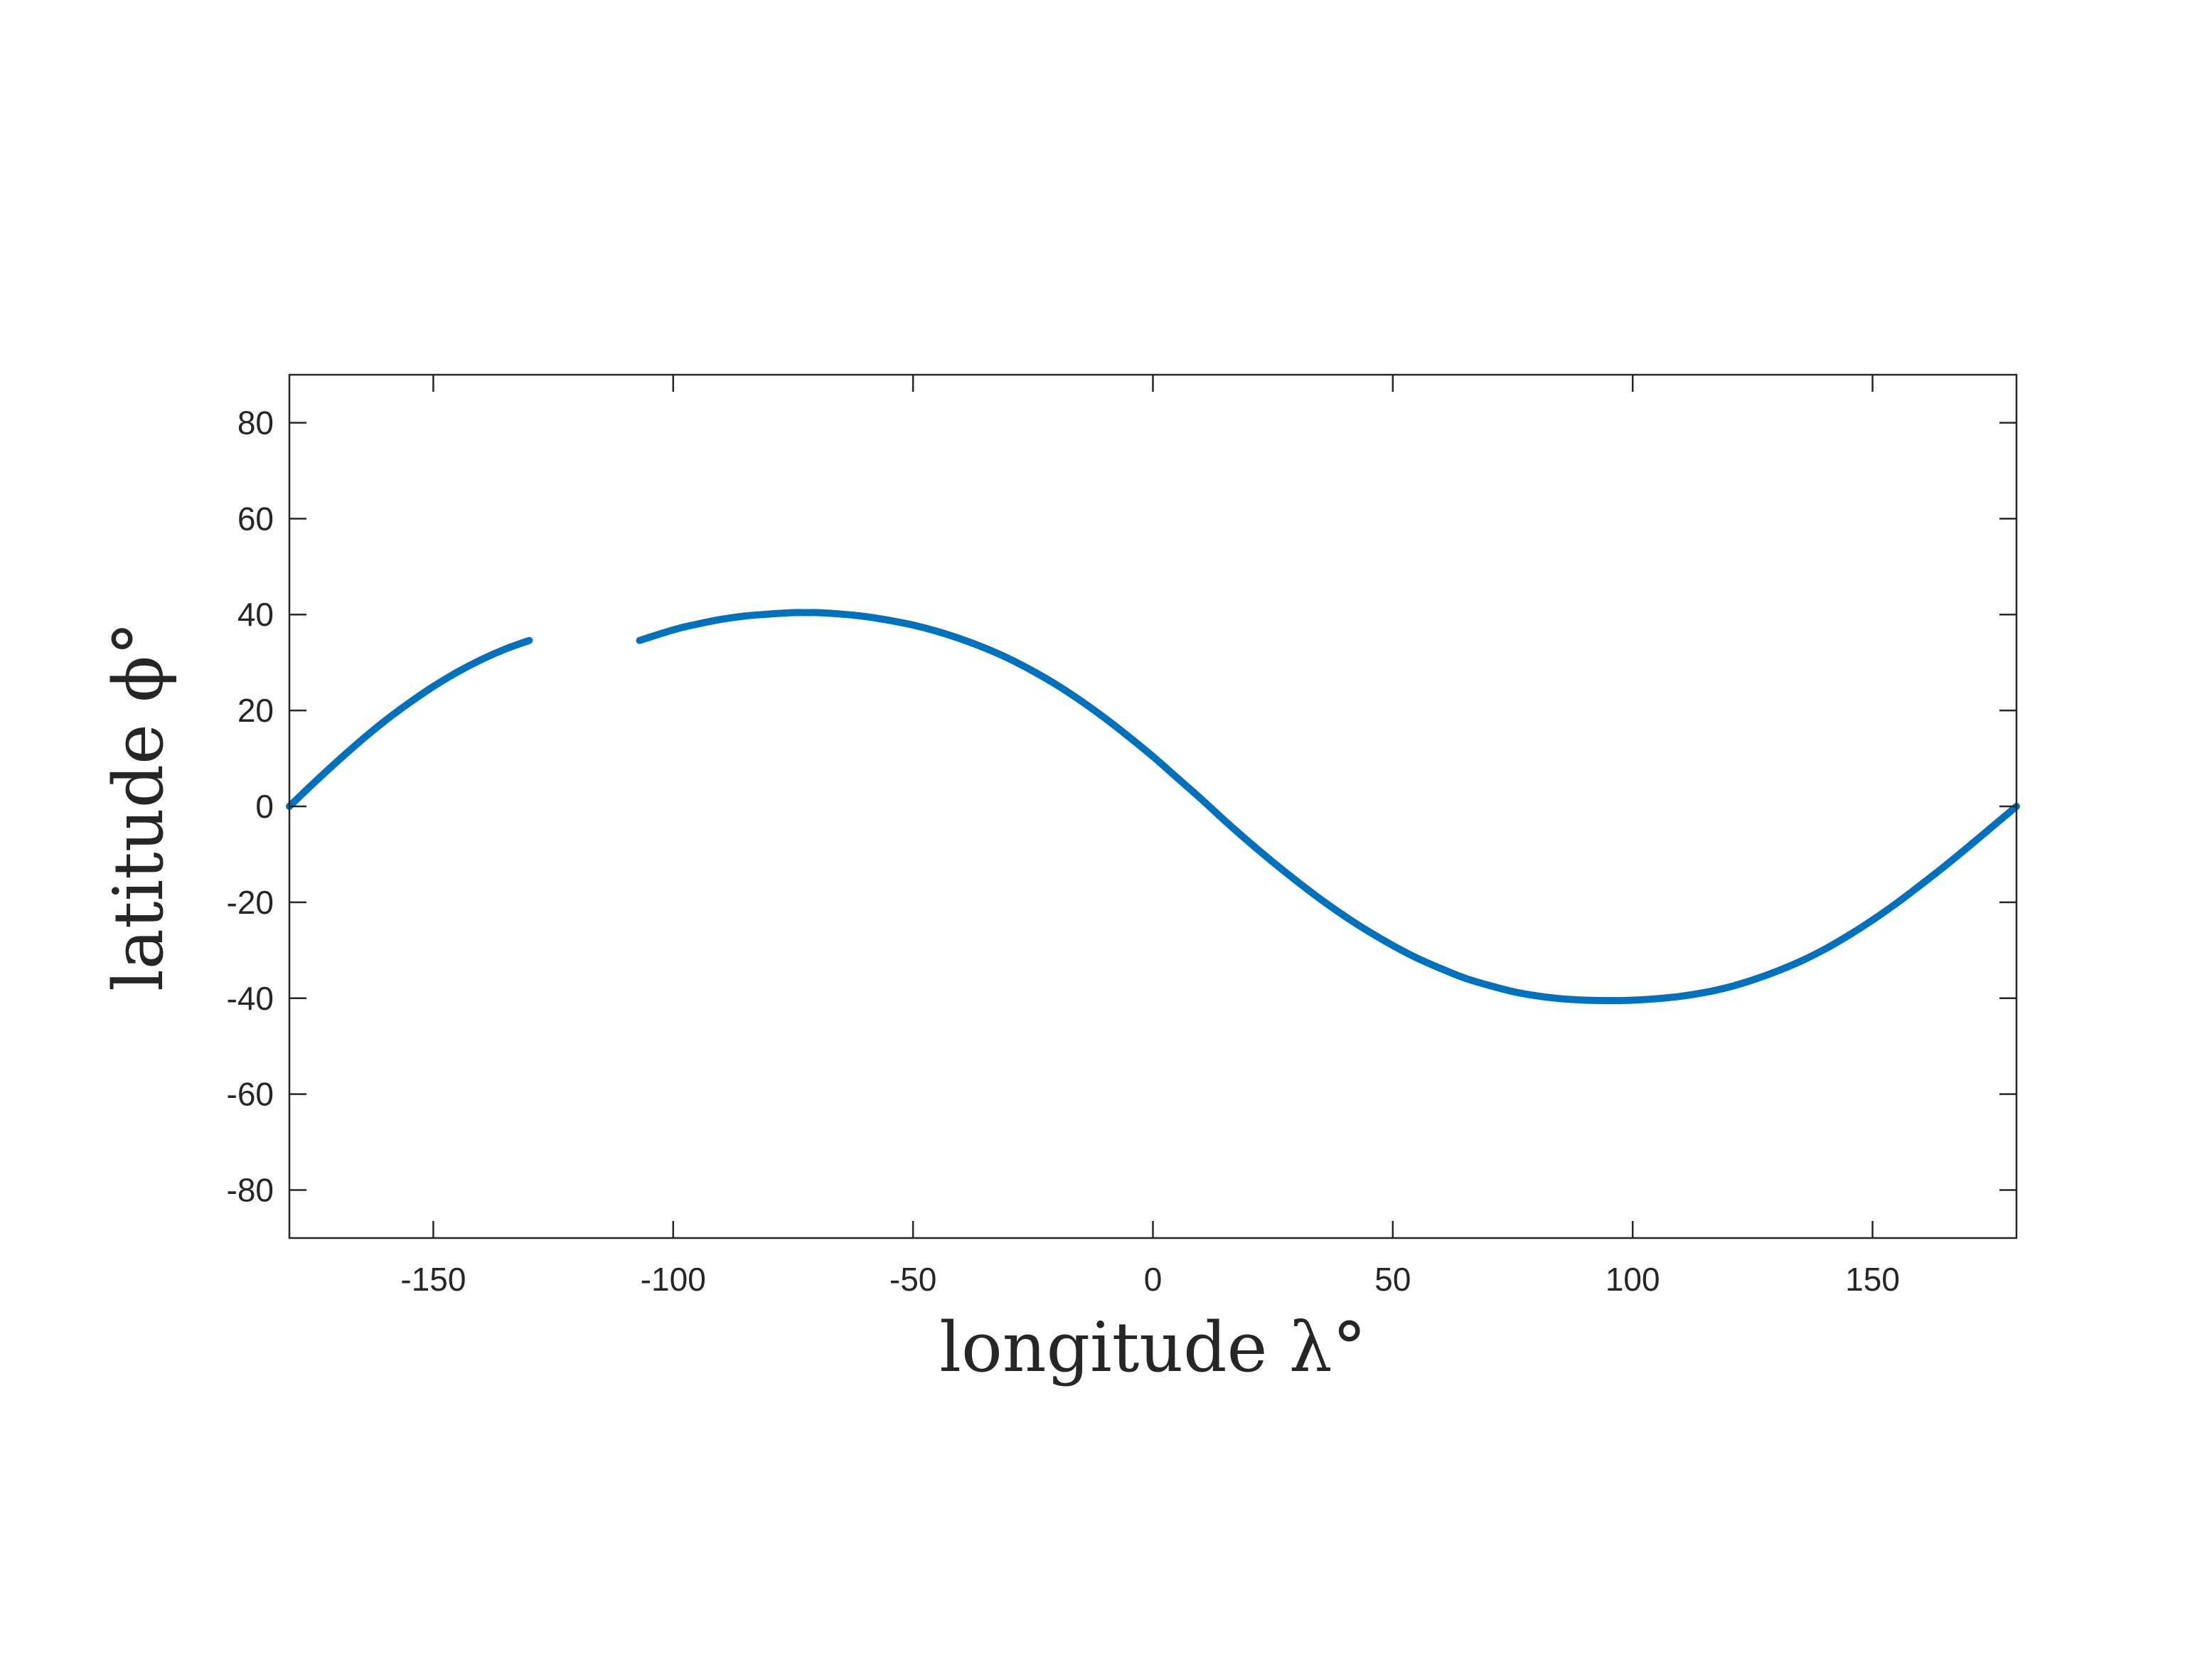  What do you see at coordinates (255, 614) in the screenshot?
I see `y-tick-label: 40` at bounding box center [255, 614].